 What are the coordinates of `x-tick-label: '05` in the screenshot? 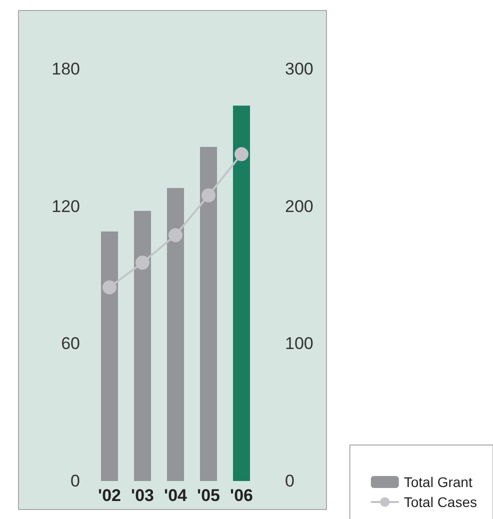 It's located at (208, 495).